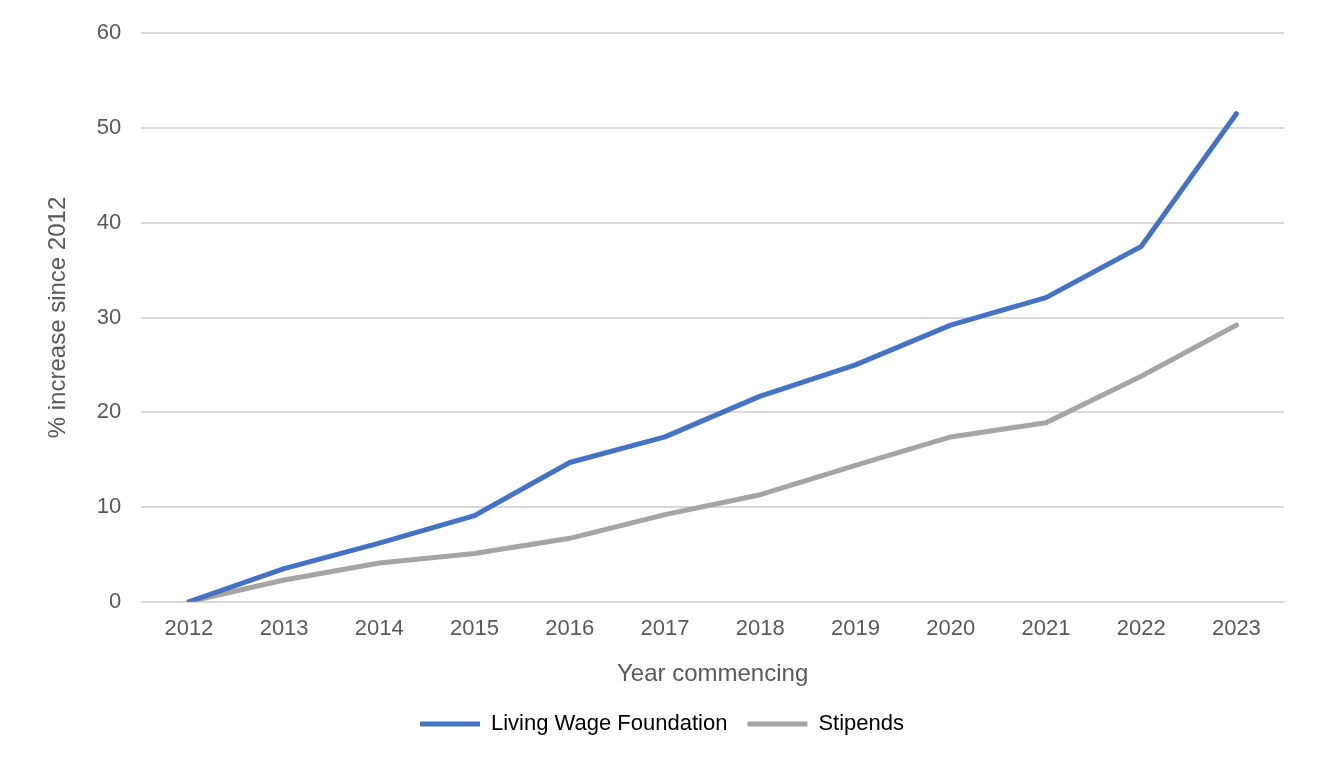 The image size is (1319, 765). Describe the element at coordinates (1141, 628) in the screenshot. I see `x-tick-label: 2022` at that location.